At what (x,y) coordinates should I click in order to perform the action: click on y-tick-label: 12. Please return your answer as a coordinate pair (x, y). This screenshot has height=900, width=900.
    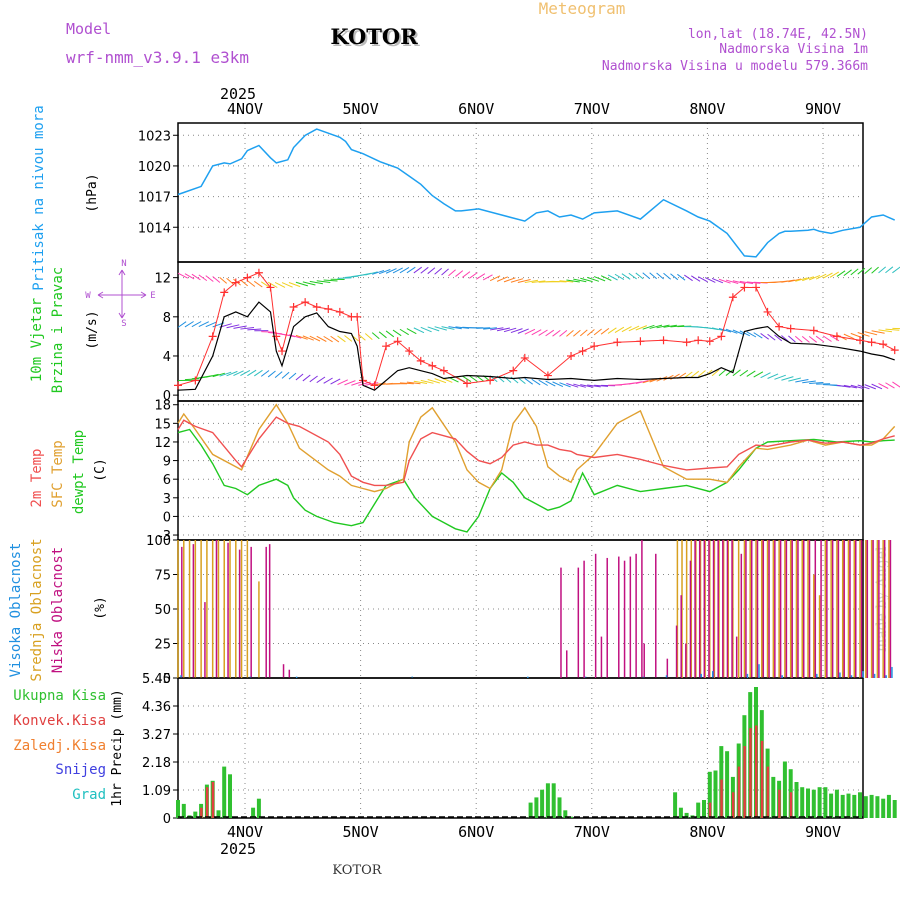
    Looking at the image, I should click on (162, 443).